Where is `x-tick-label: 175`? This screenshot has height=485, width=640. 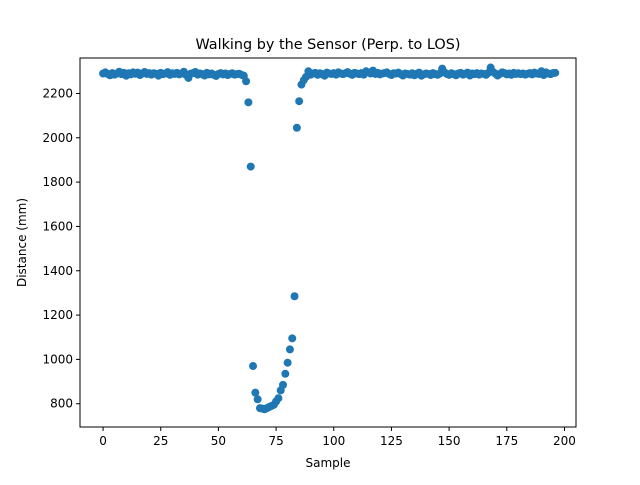 x-tick-label: 175 is located at coordinates (506, 441).